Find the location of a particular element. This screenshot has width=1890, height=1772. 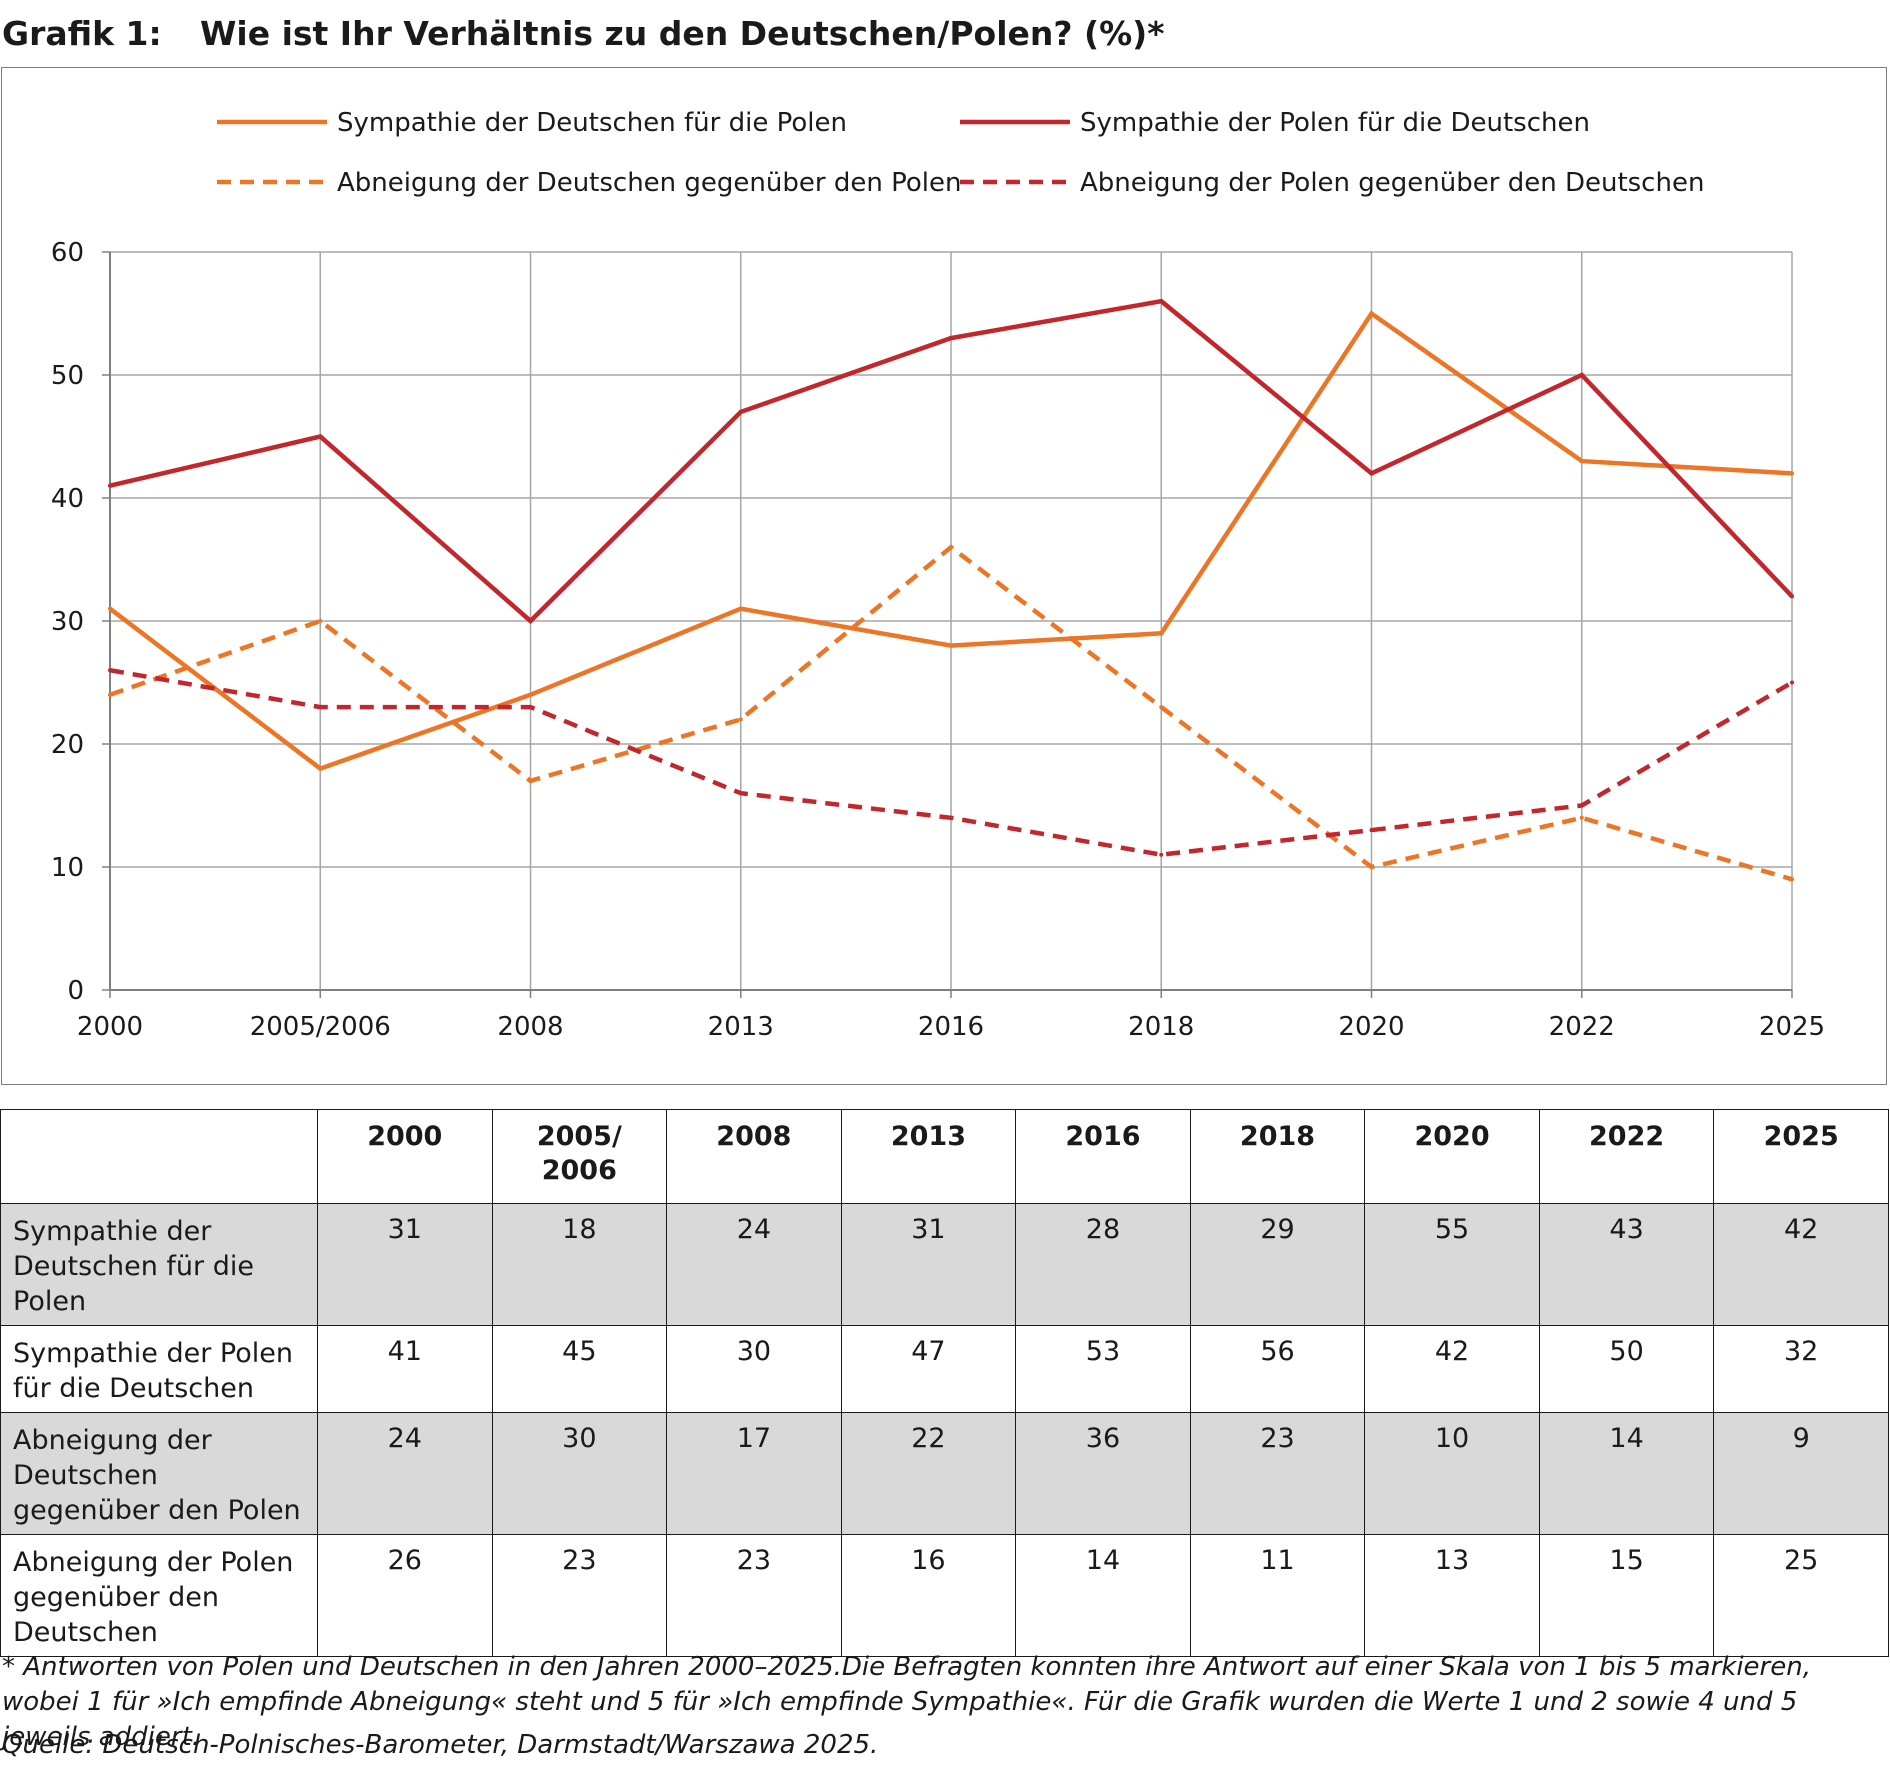

table-cell: 50 is located at coordinates (1626, 1369).